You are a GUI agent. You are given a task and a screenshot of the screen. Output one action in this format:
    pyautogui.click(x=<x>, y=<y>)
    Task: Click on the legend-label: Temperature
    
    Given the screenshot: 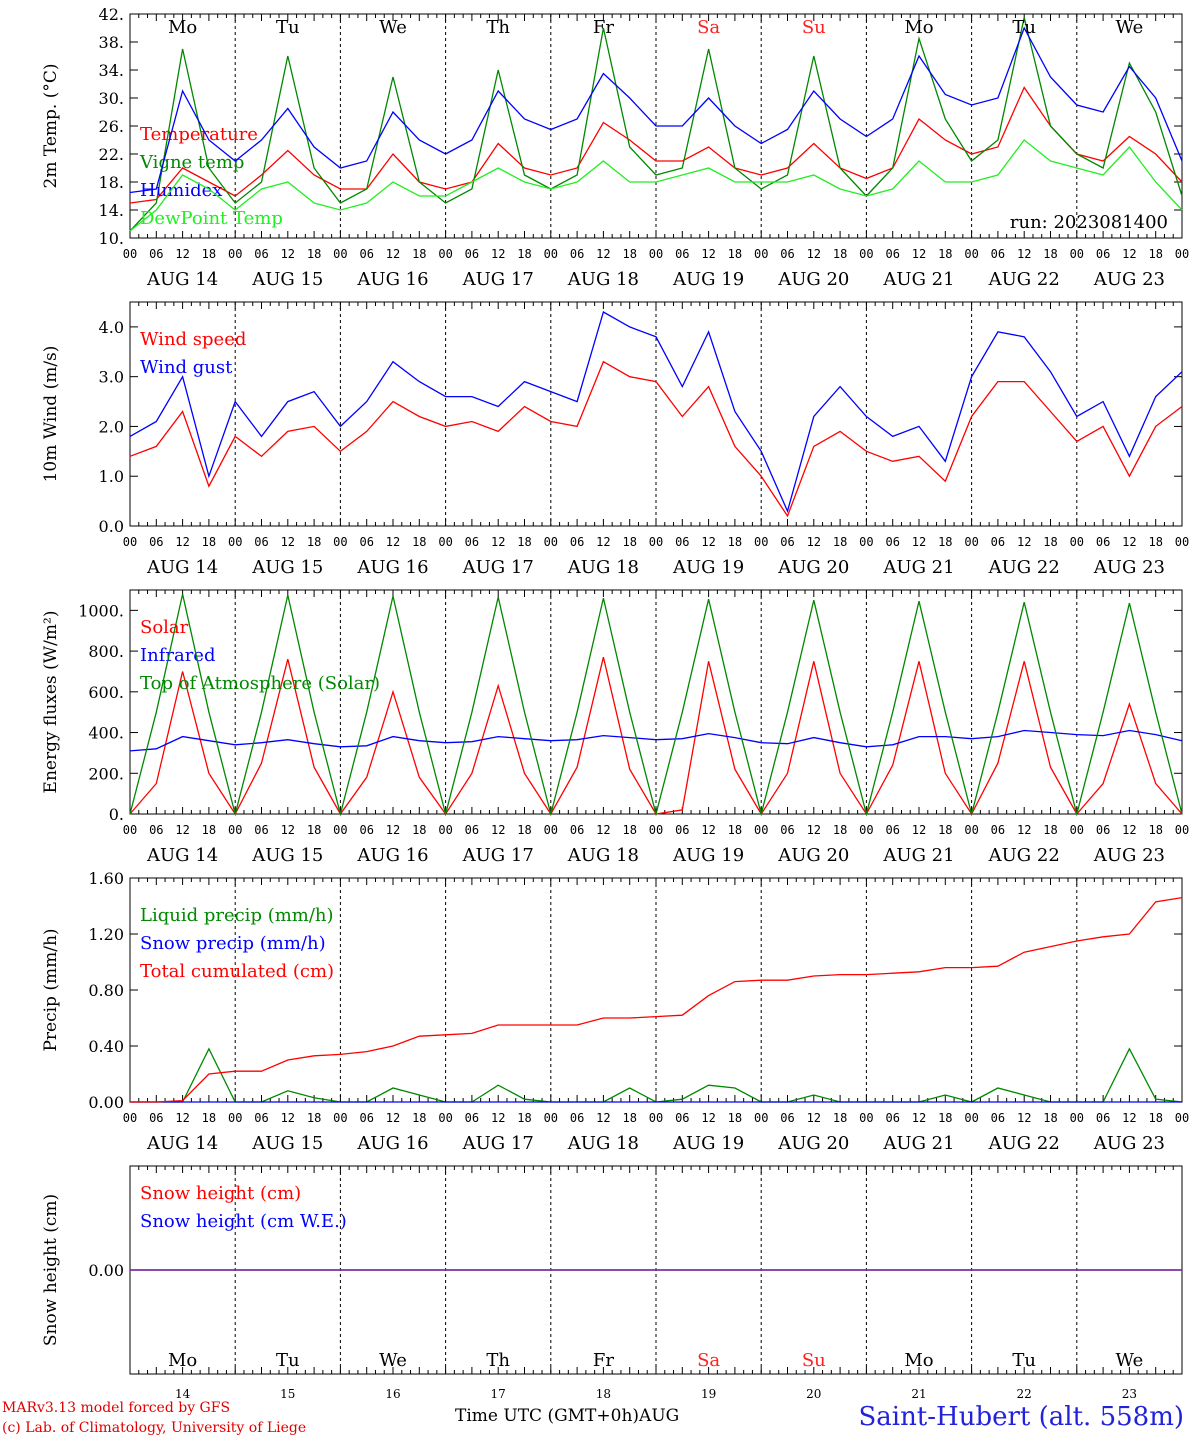 What is the action you would take?
    pyautogui.click(x=199, y=134)
    